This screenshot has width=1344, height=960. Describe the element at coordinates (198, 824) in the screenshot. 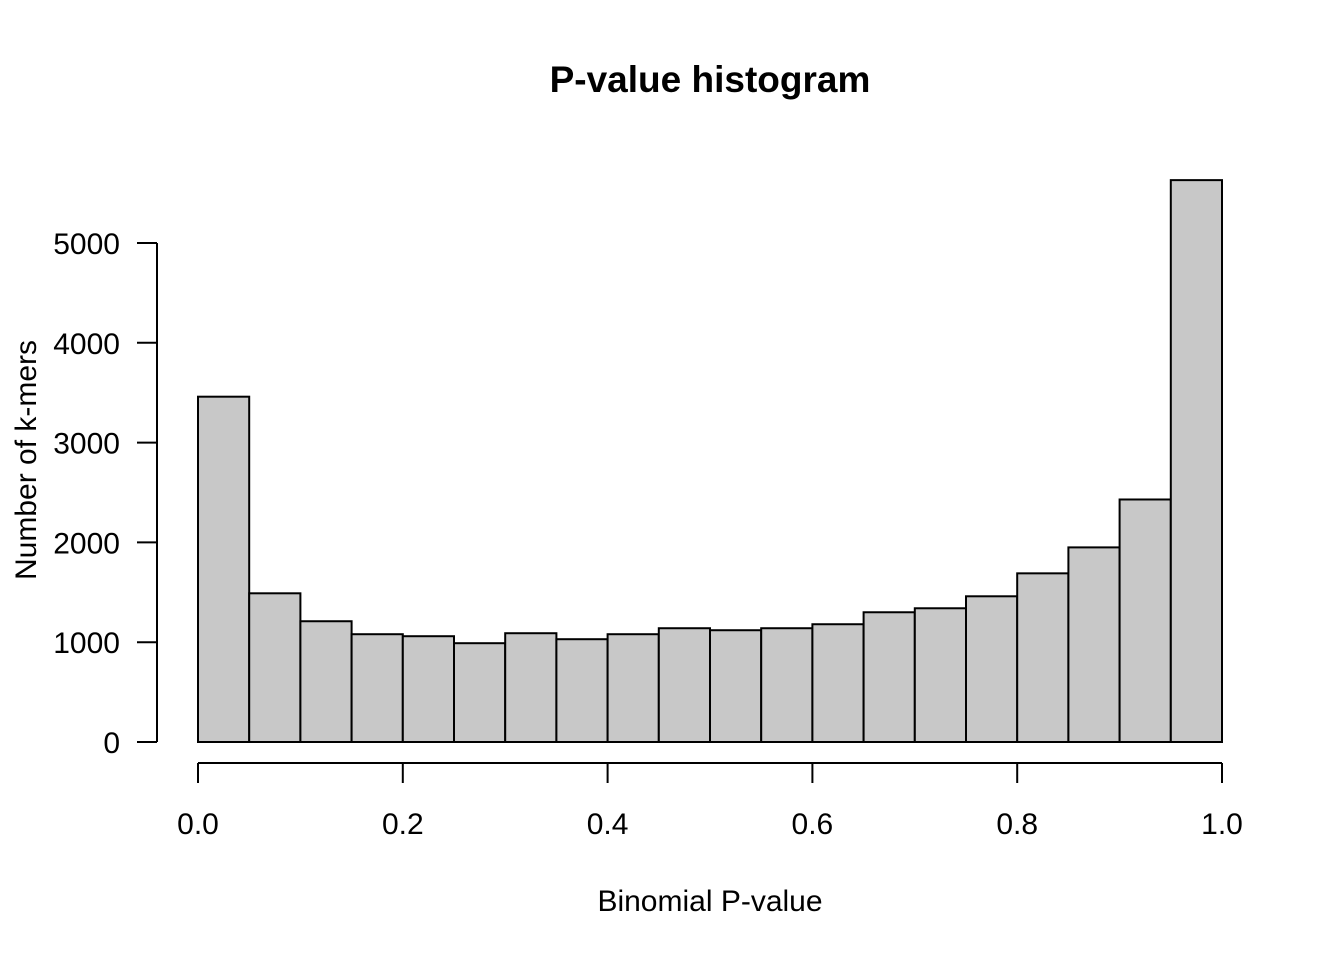

I see `x-tick-label: 0.0` at that location.